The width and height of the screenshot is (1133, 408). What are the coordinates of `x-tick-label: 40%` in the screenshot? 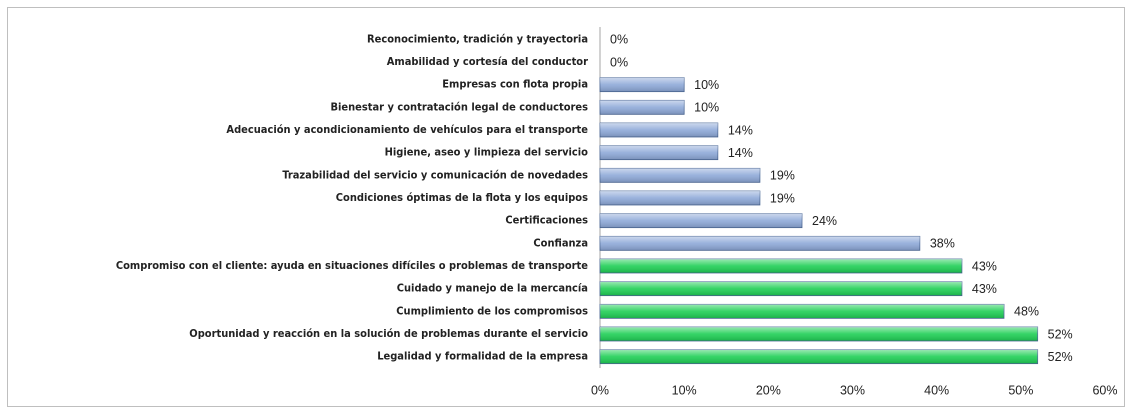 It's located at (936, 390).